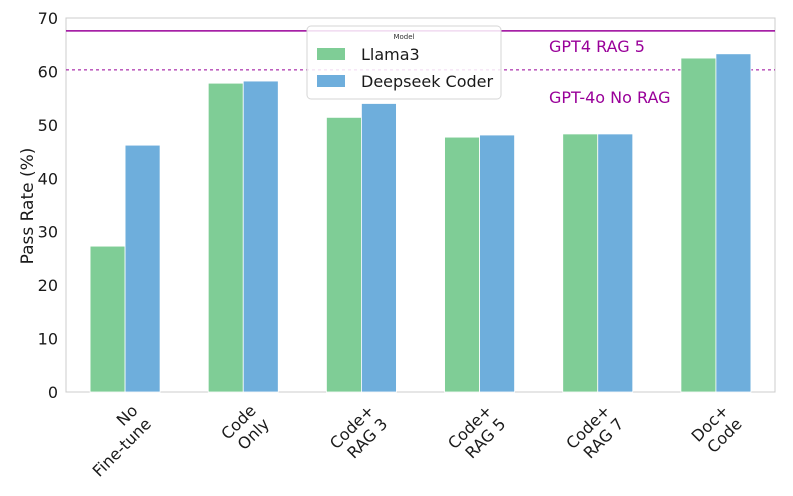 The width and height of the screenshot is (793, 496). I want to click on x-tick-label: Code+RAG 3, so click(358, 431).